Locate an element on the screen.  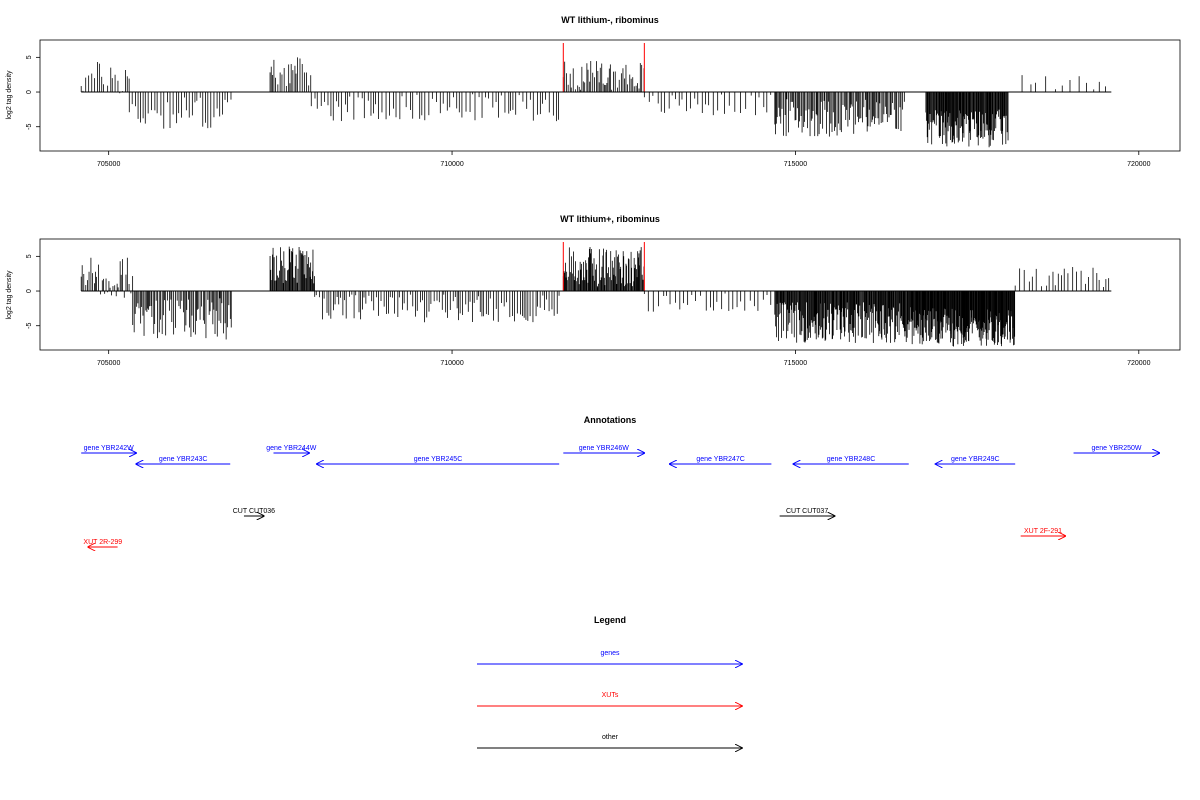
annotation-gene: gene YBR248C is located at coordinates (851, 460).